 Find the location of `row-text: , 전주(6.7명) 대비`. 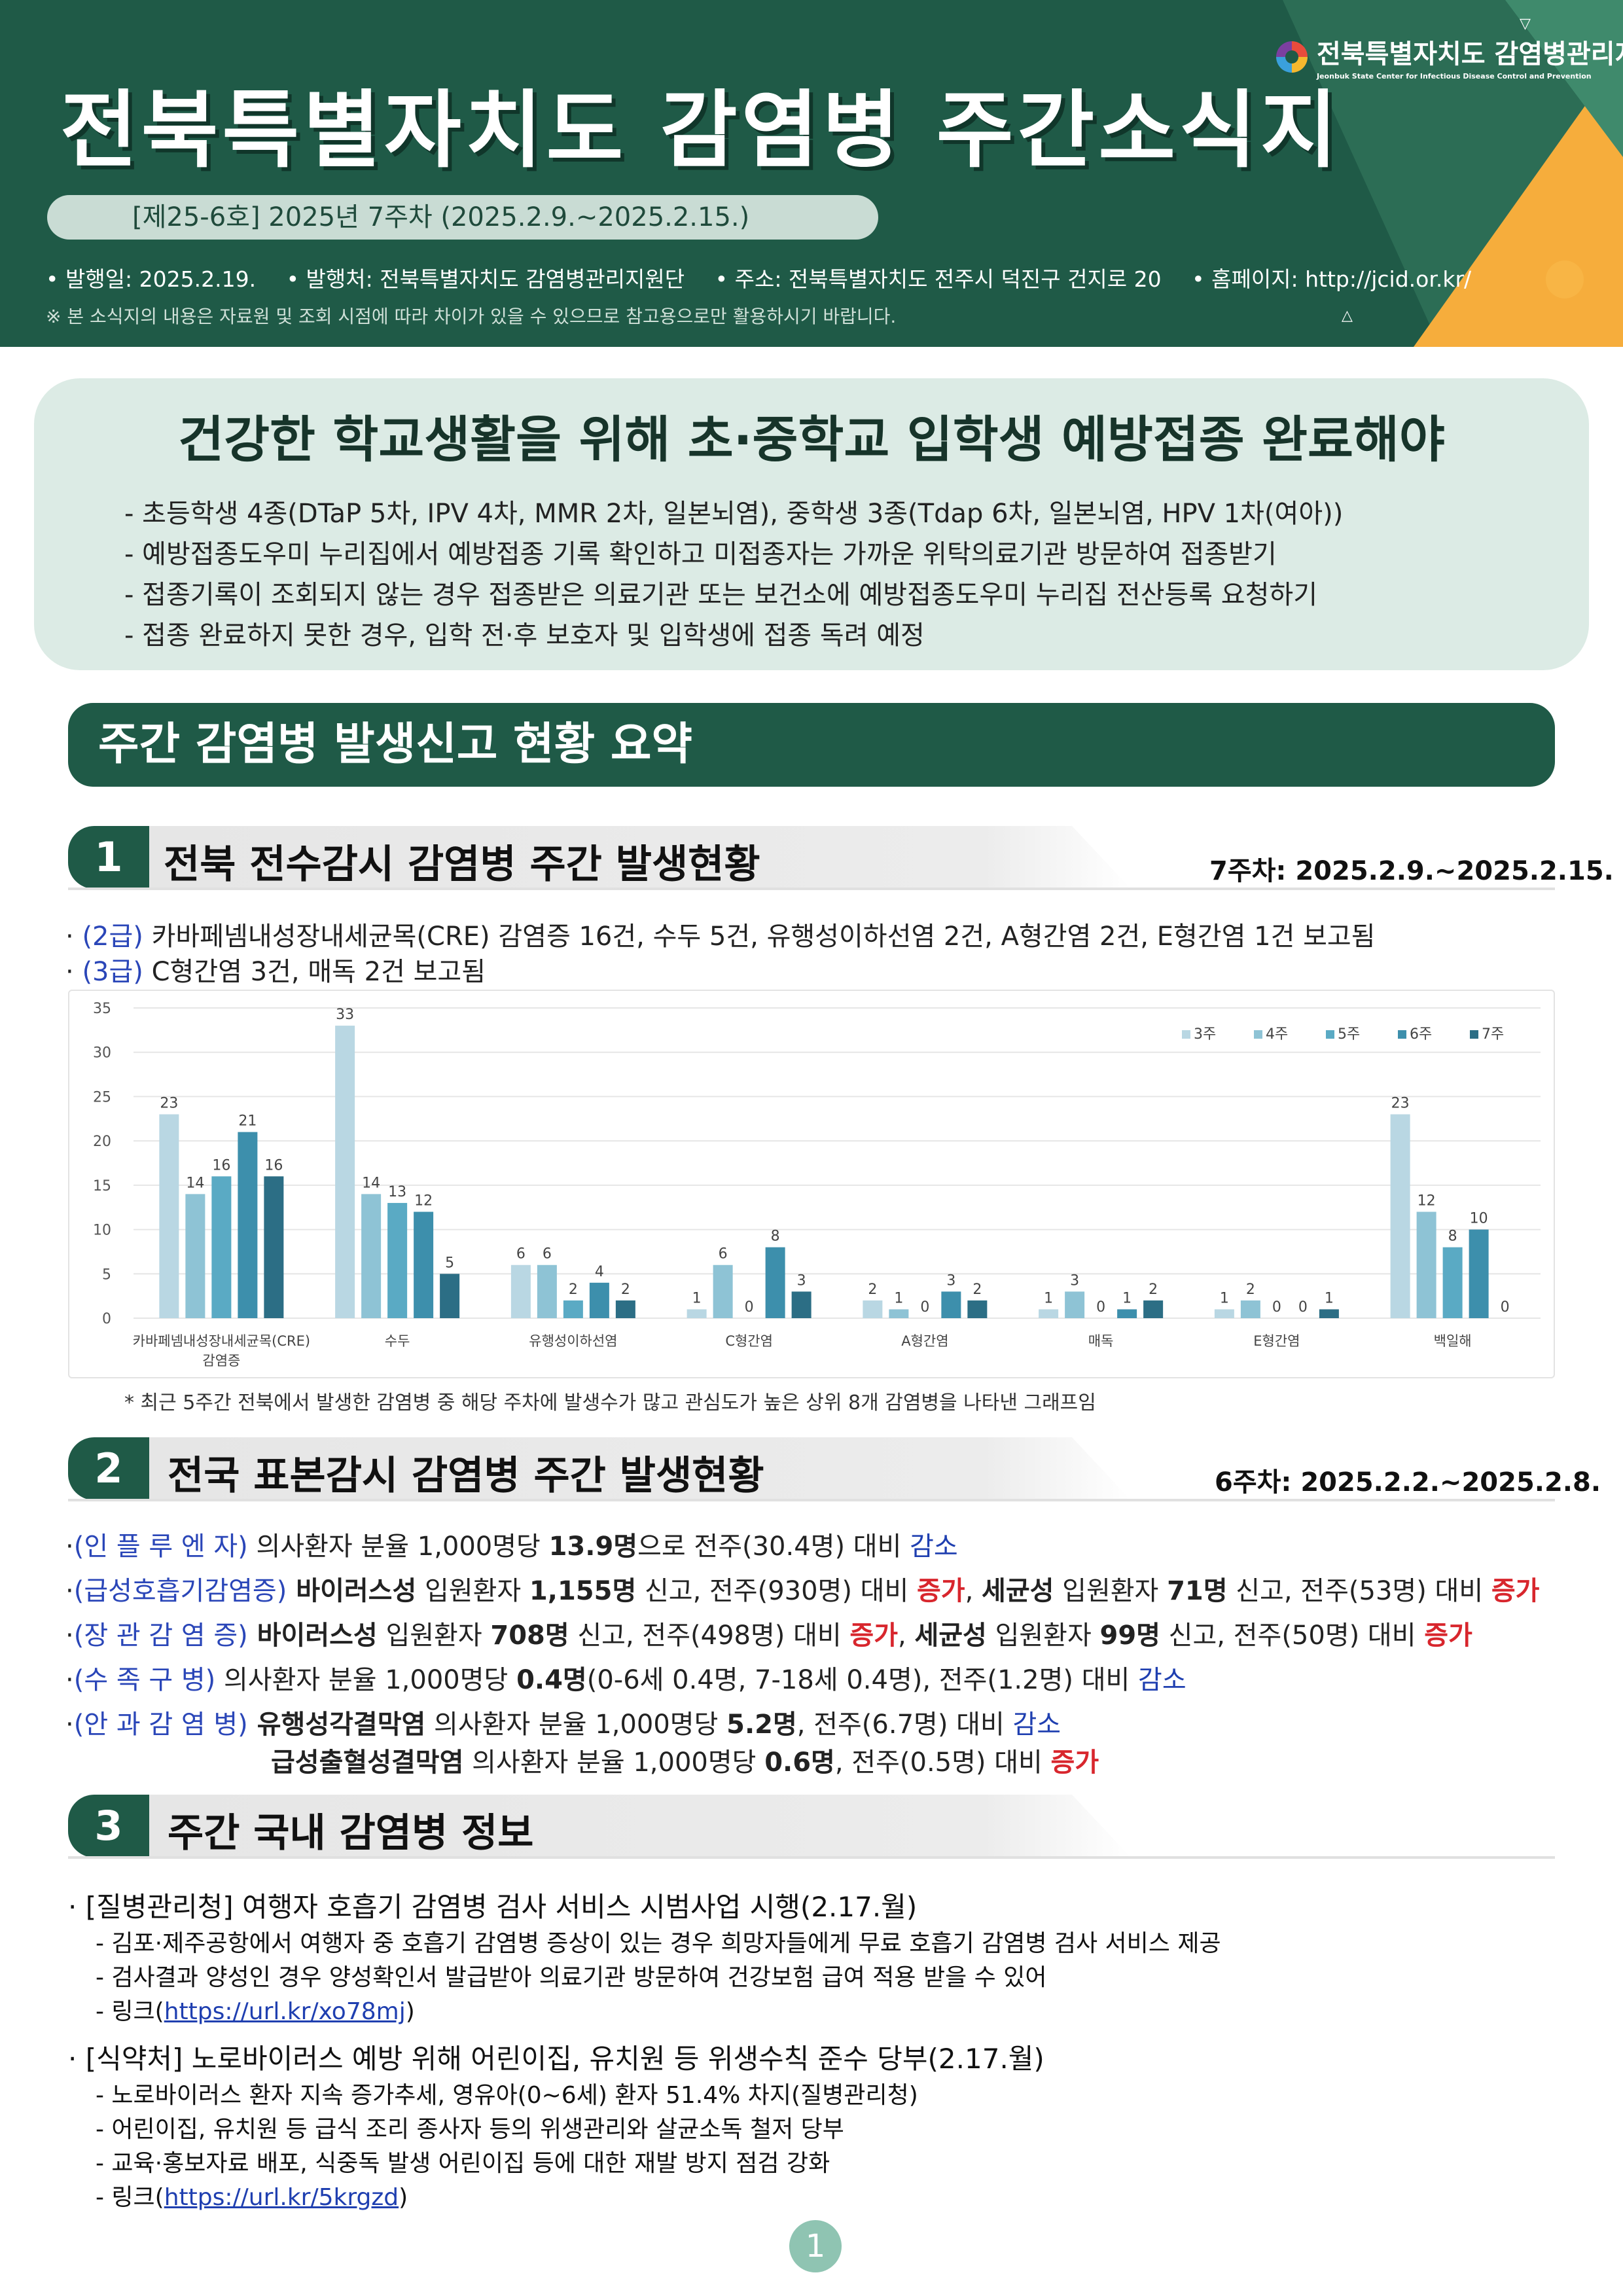

row-text: , 전주(6.7명) 대비 is located at coordinates (904, 1725).